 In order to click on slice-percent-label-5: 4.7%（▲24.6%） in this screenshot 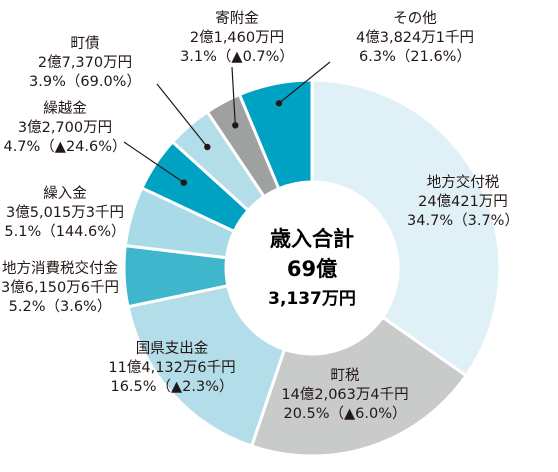, I will do `click(64, 146)`.